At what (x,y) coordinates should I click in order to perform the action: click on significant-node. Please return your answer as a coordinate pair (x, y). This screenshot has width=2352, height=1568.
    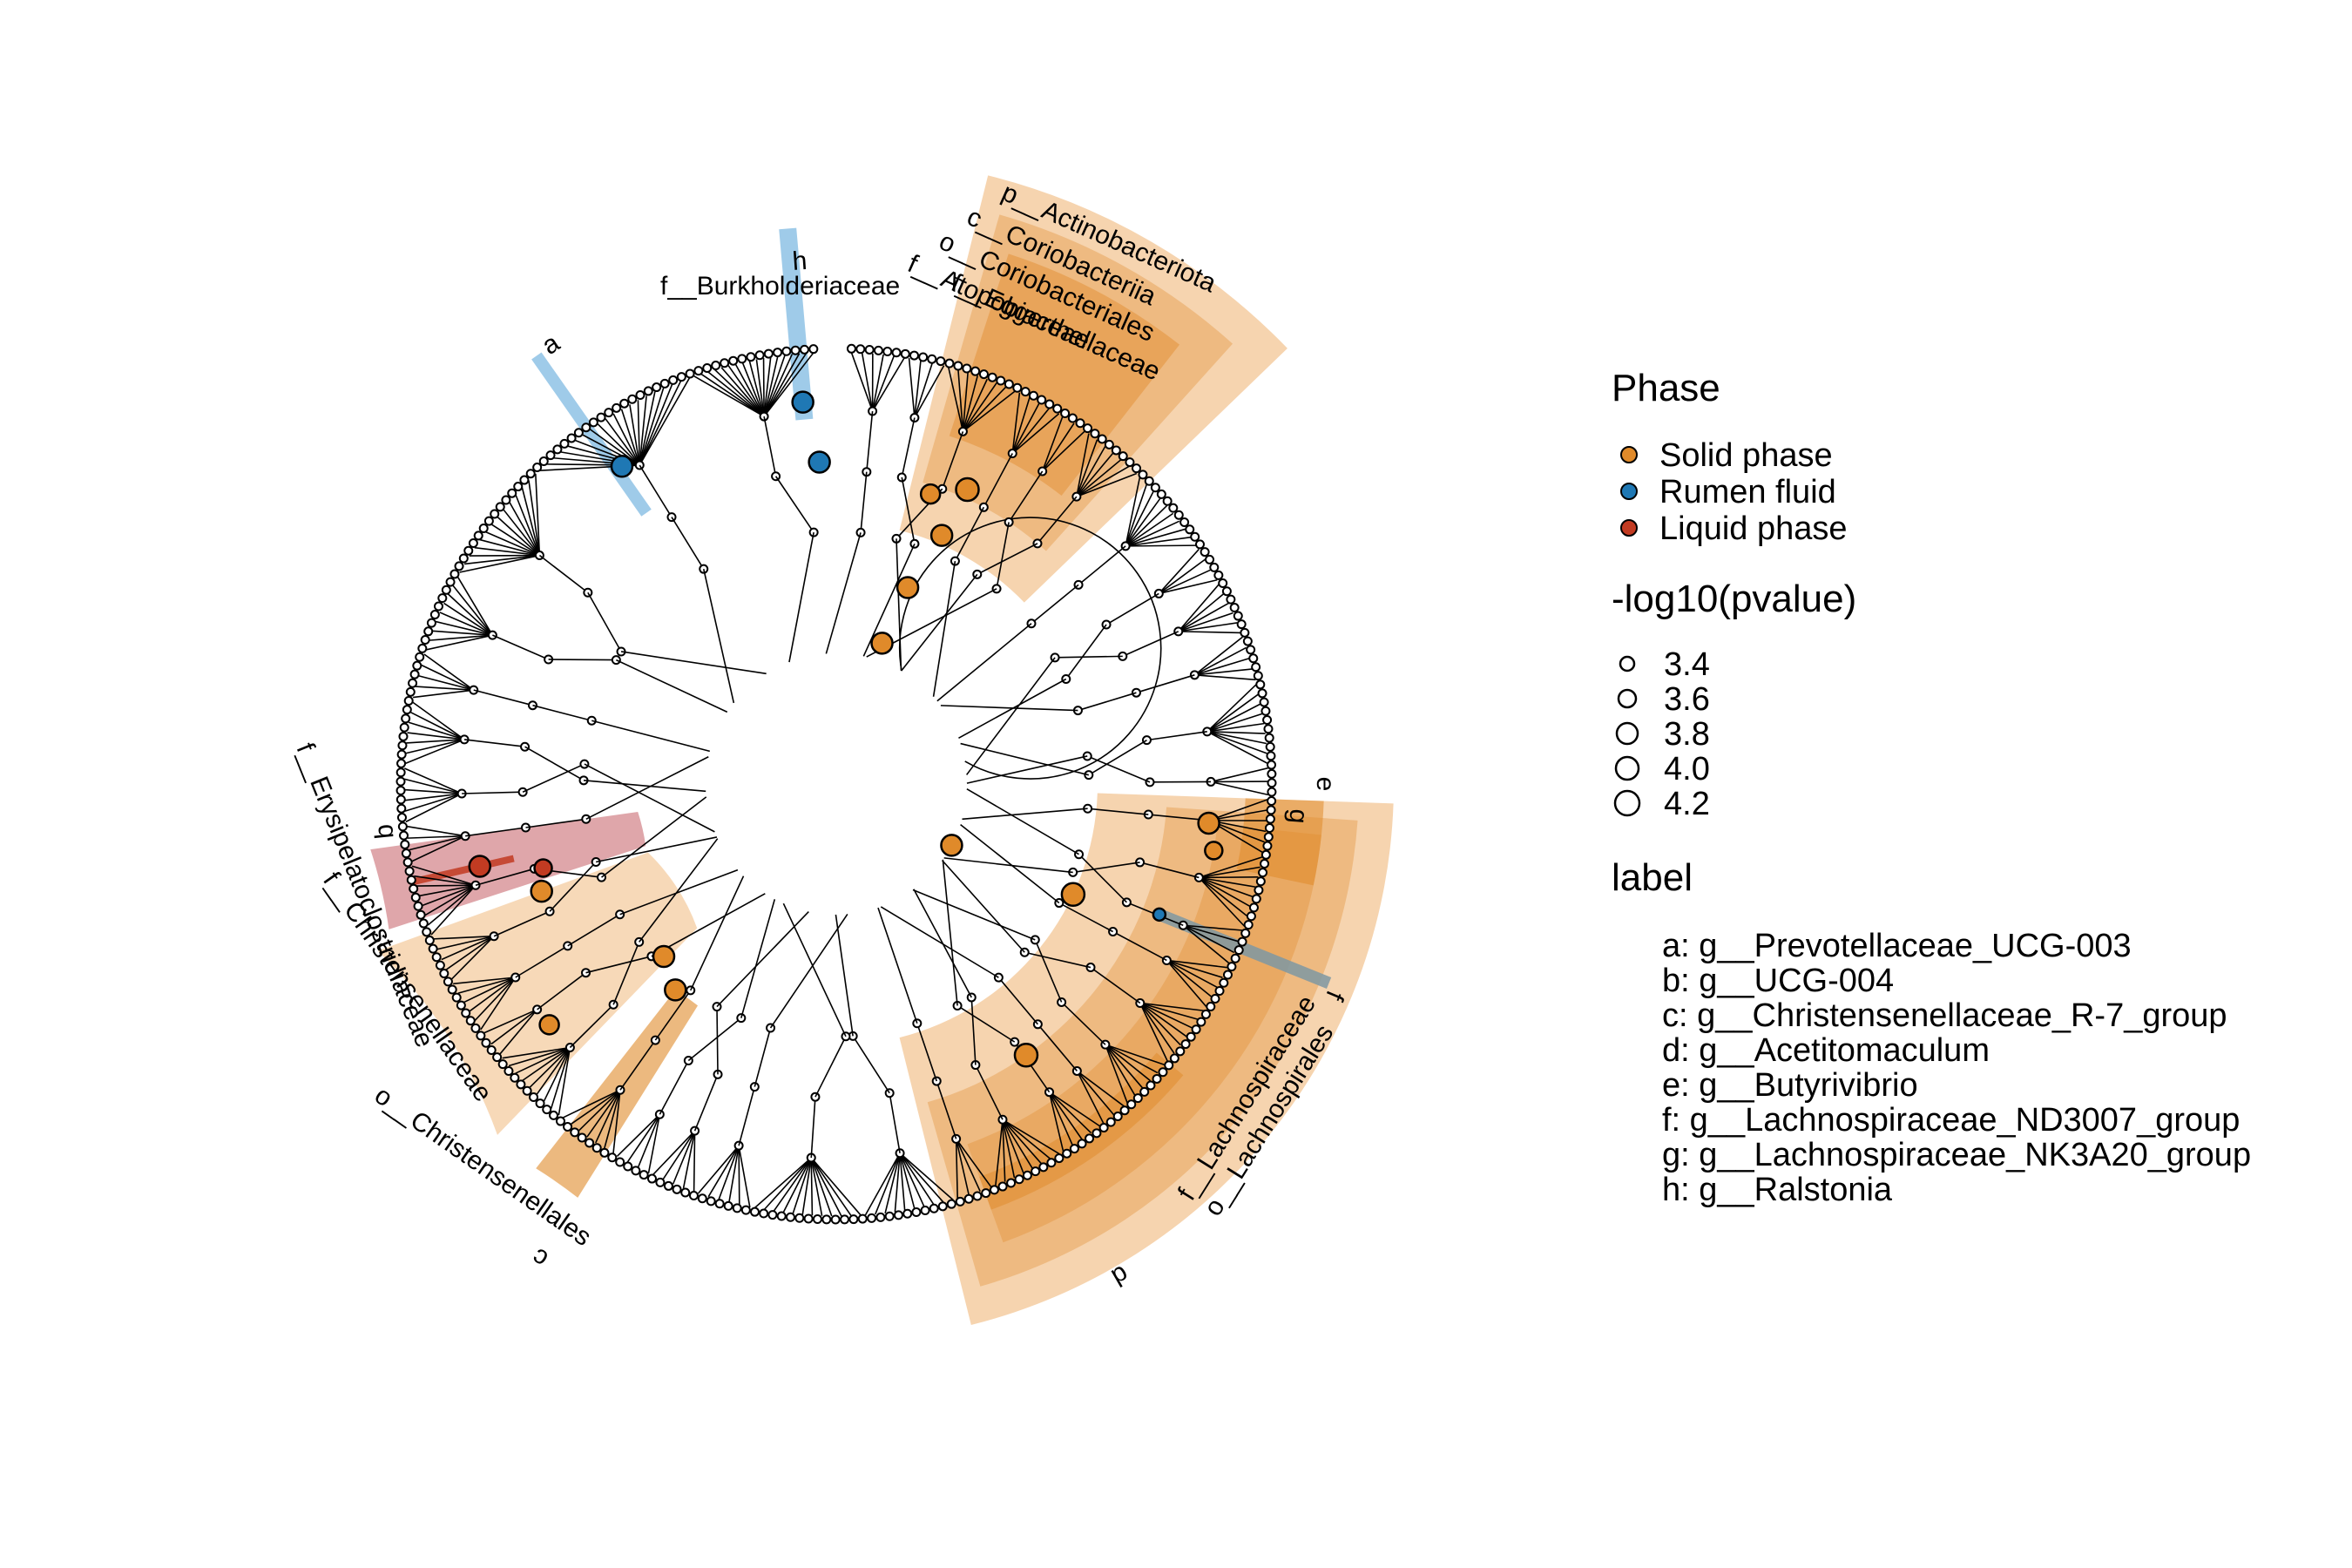
    Looking at the image, I should click on (549, 1025).